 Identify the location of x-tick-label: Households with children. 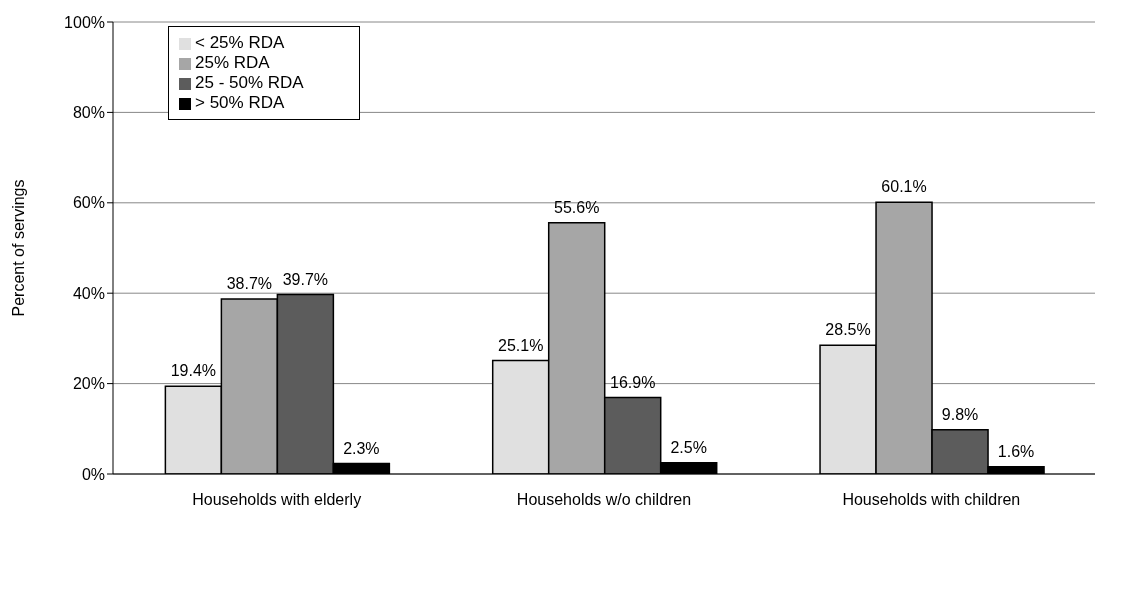
(931, 500).